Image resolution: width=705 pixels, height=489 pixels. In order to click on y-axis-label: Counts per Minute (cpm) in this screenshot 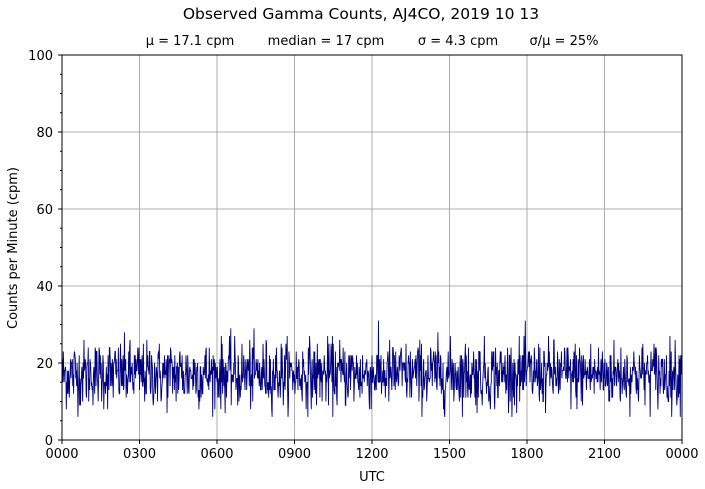, I will do `click(13, 248)`.